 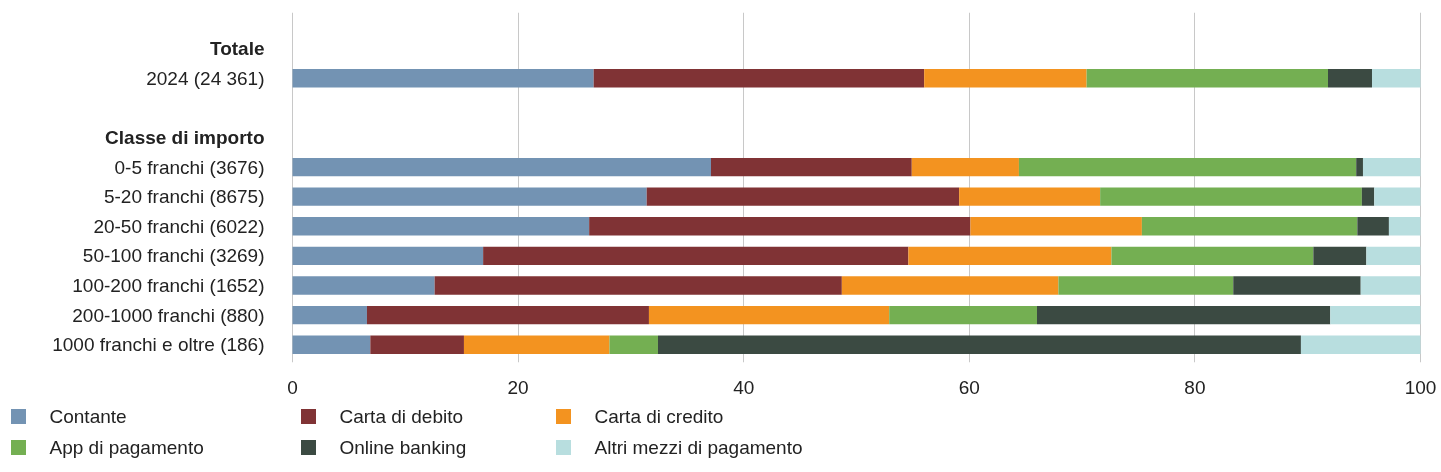 I want to click on legend-label: App di pagamento, so click(x=126, y=447).